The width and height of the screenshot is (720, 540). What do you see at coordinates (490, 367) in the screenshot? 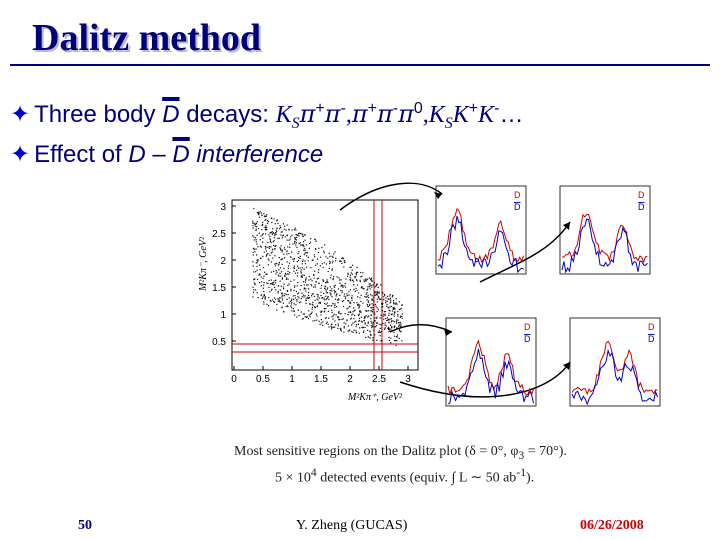
I see `histogram-d-curve` at bounding box center [490, 367].